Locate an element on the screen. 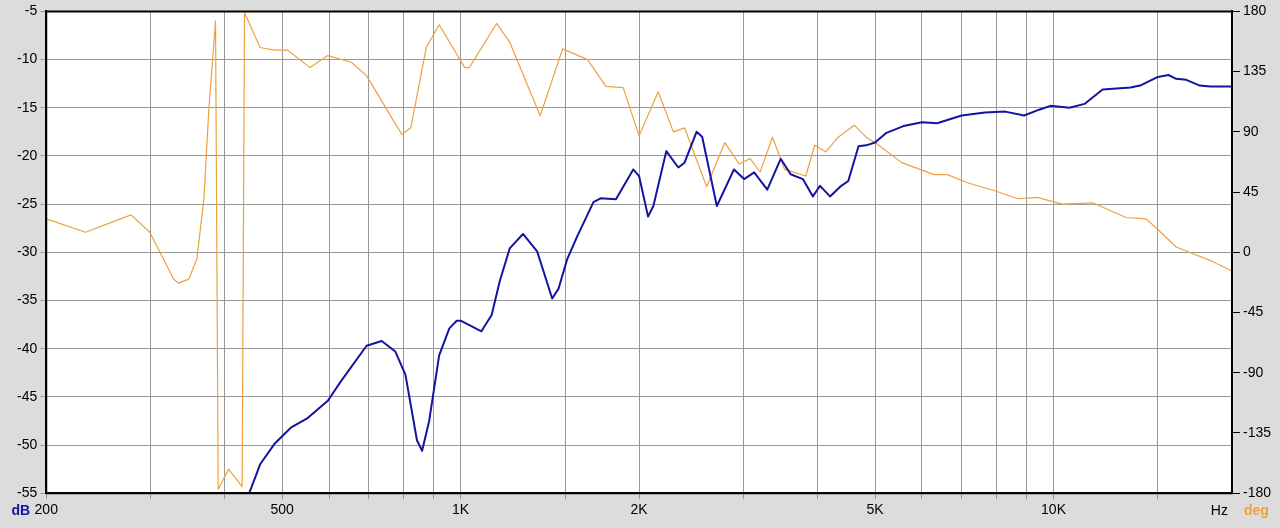  x-tick-label: 1K is located at coordinates (461, 509).